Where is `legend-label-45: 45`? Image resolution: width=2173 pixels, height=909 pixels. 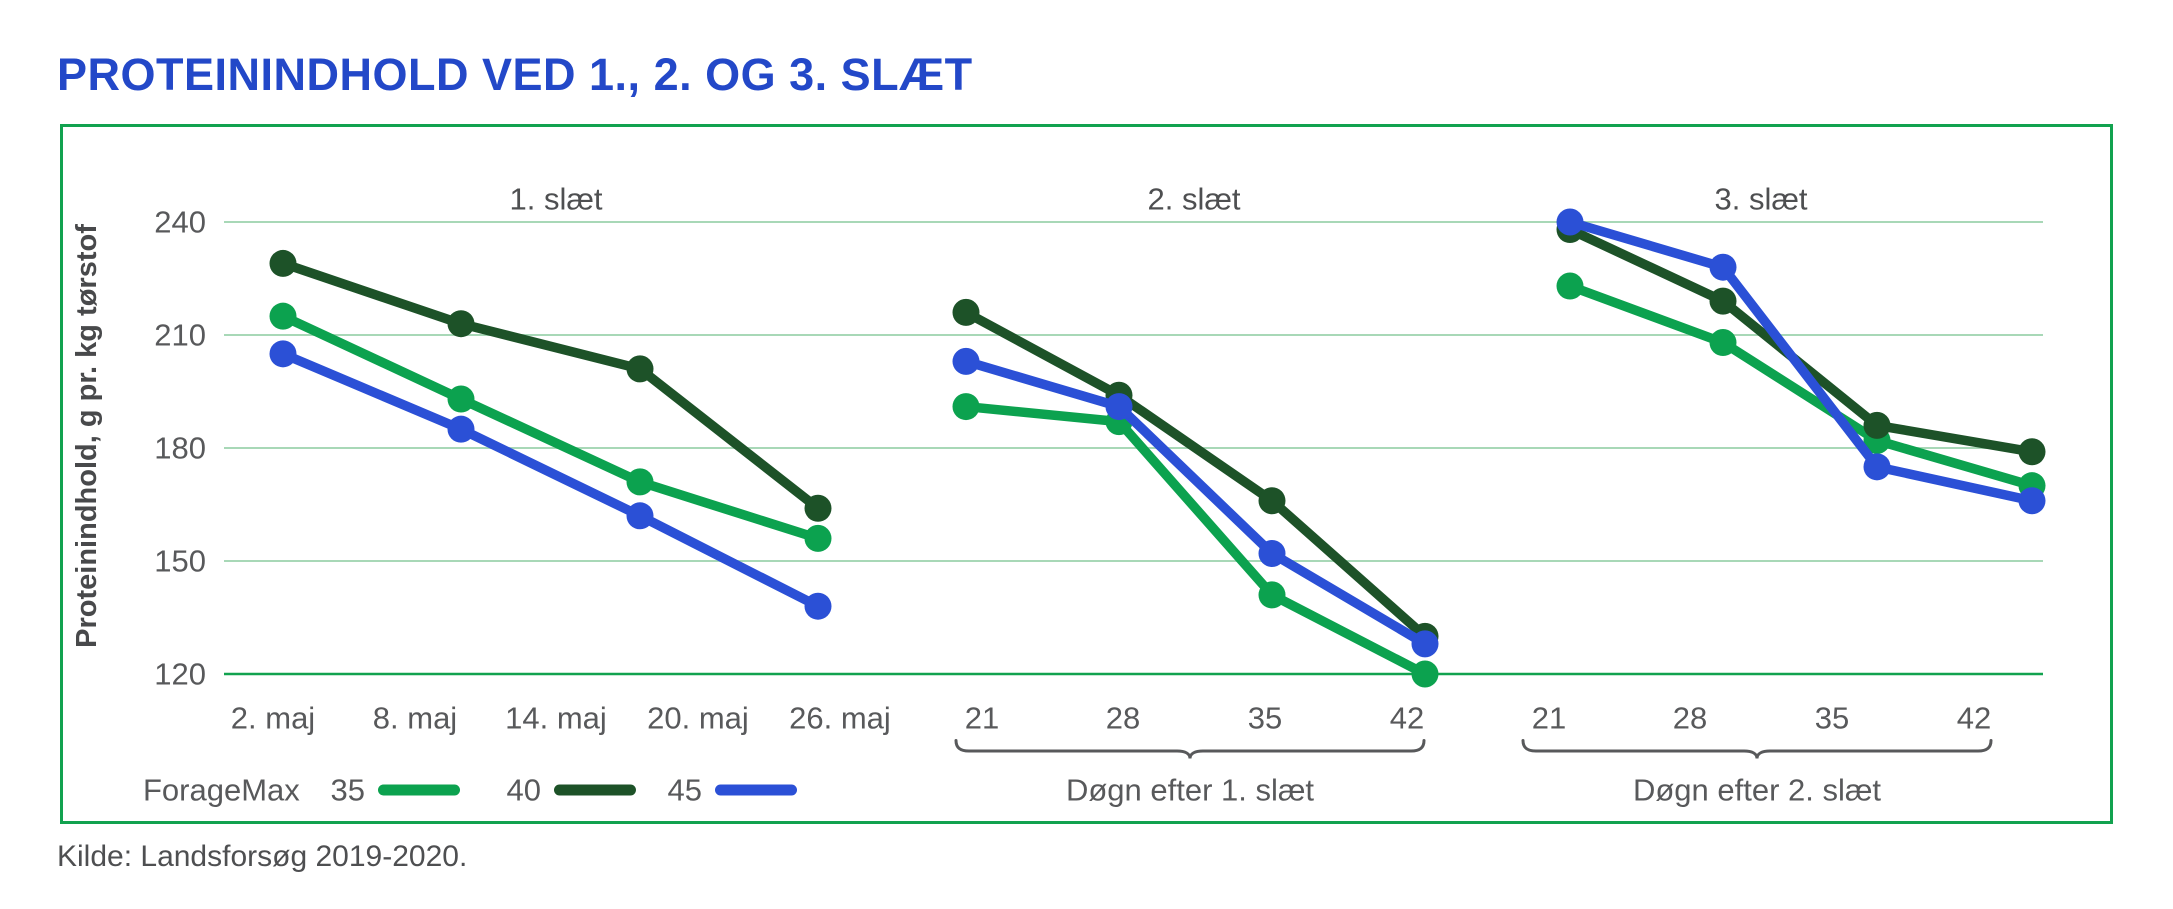 legend-label-45: 45 is located at coordinates (685, 790).